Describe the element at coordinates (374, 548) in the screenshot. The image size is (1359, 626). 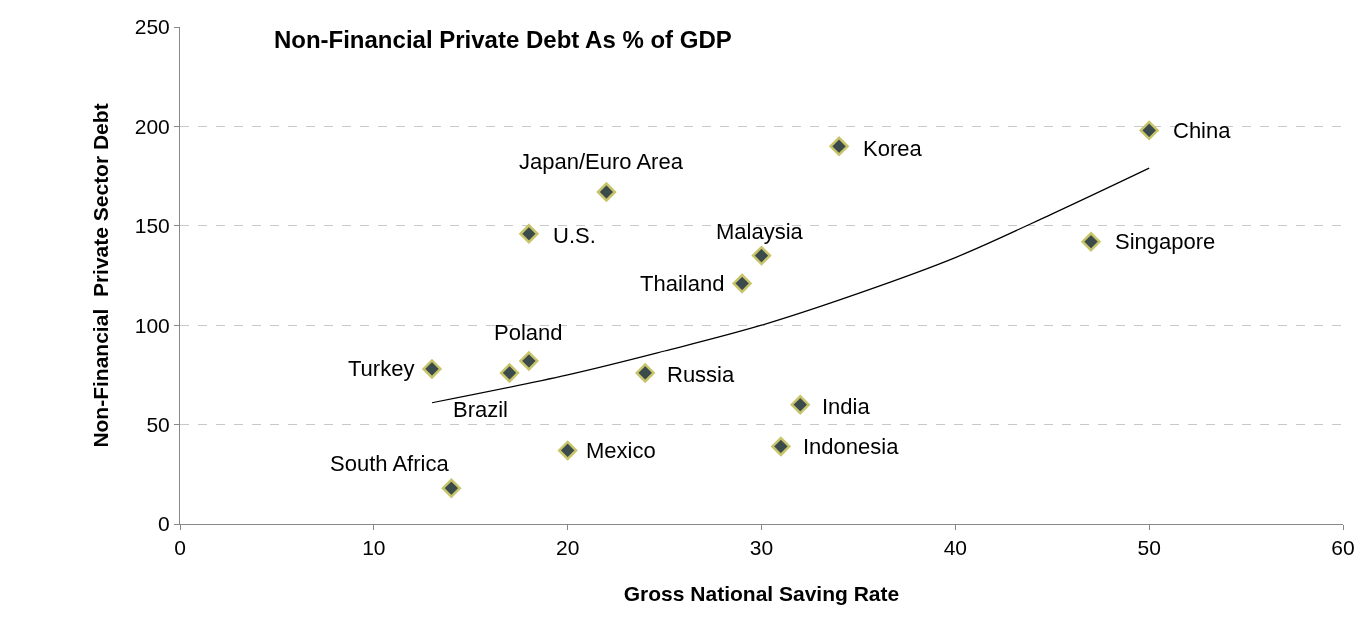
I see `x-tick-label: 10` at that location.